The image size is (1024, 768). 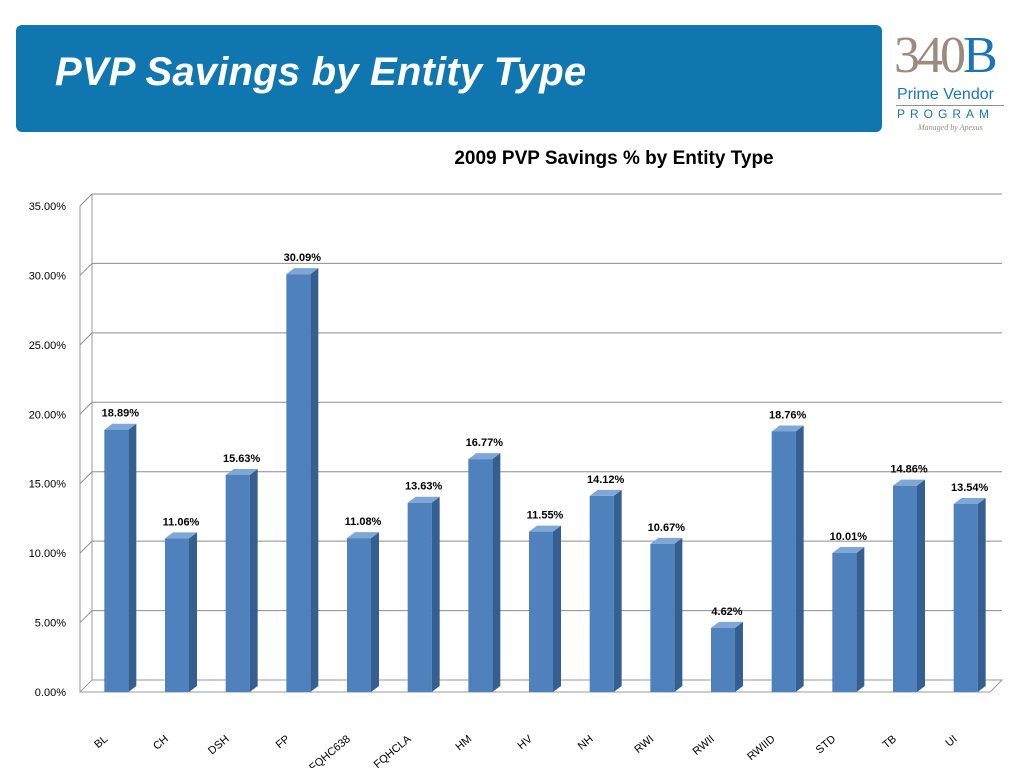 I want to click on bar-fqhcla, so click(x=423, y=594).